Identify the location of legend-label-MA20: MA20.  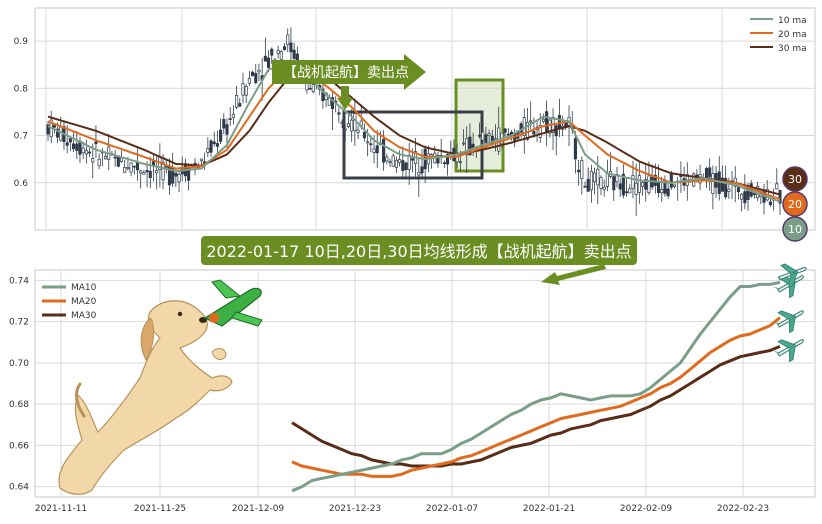
(84, 302).